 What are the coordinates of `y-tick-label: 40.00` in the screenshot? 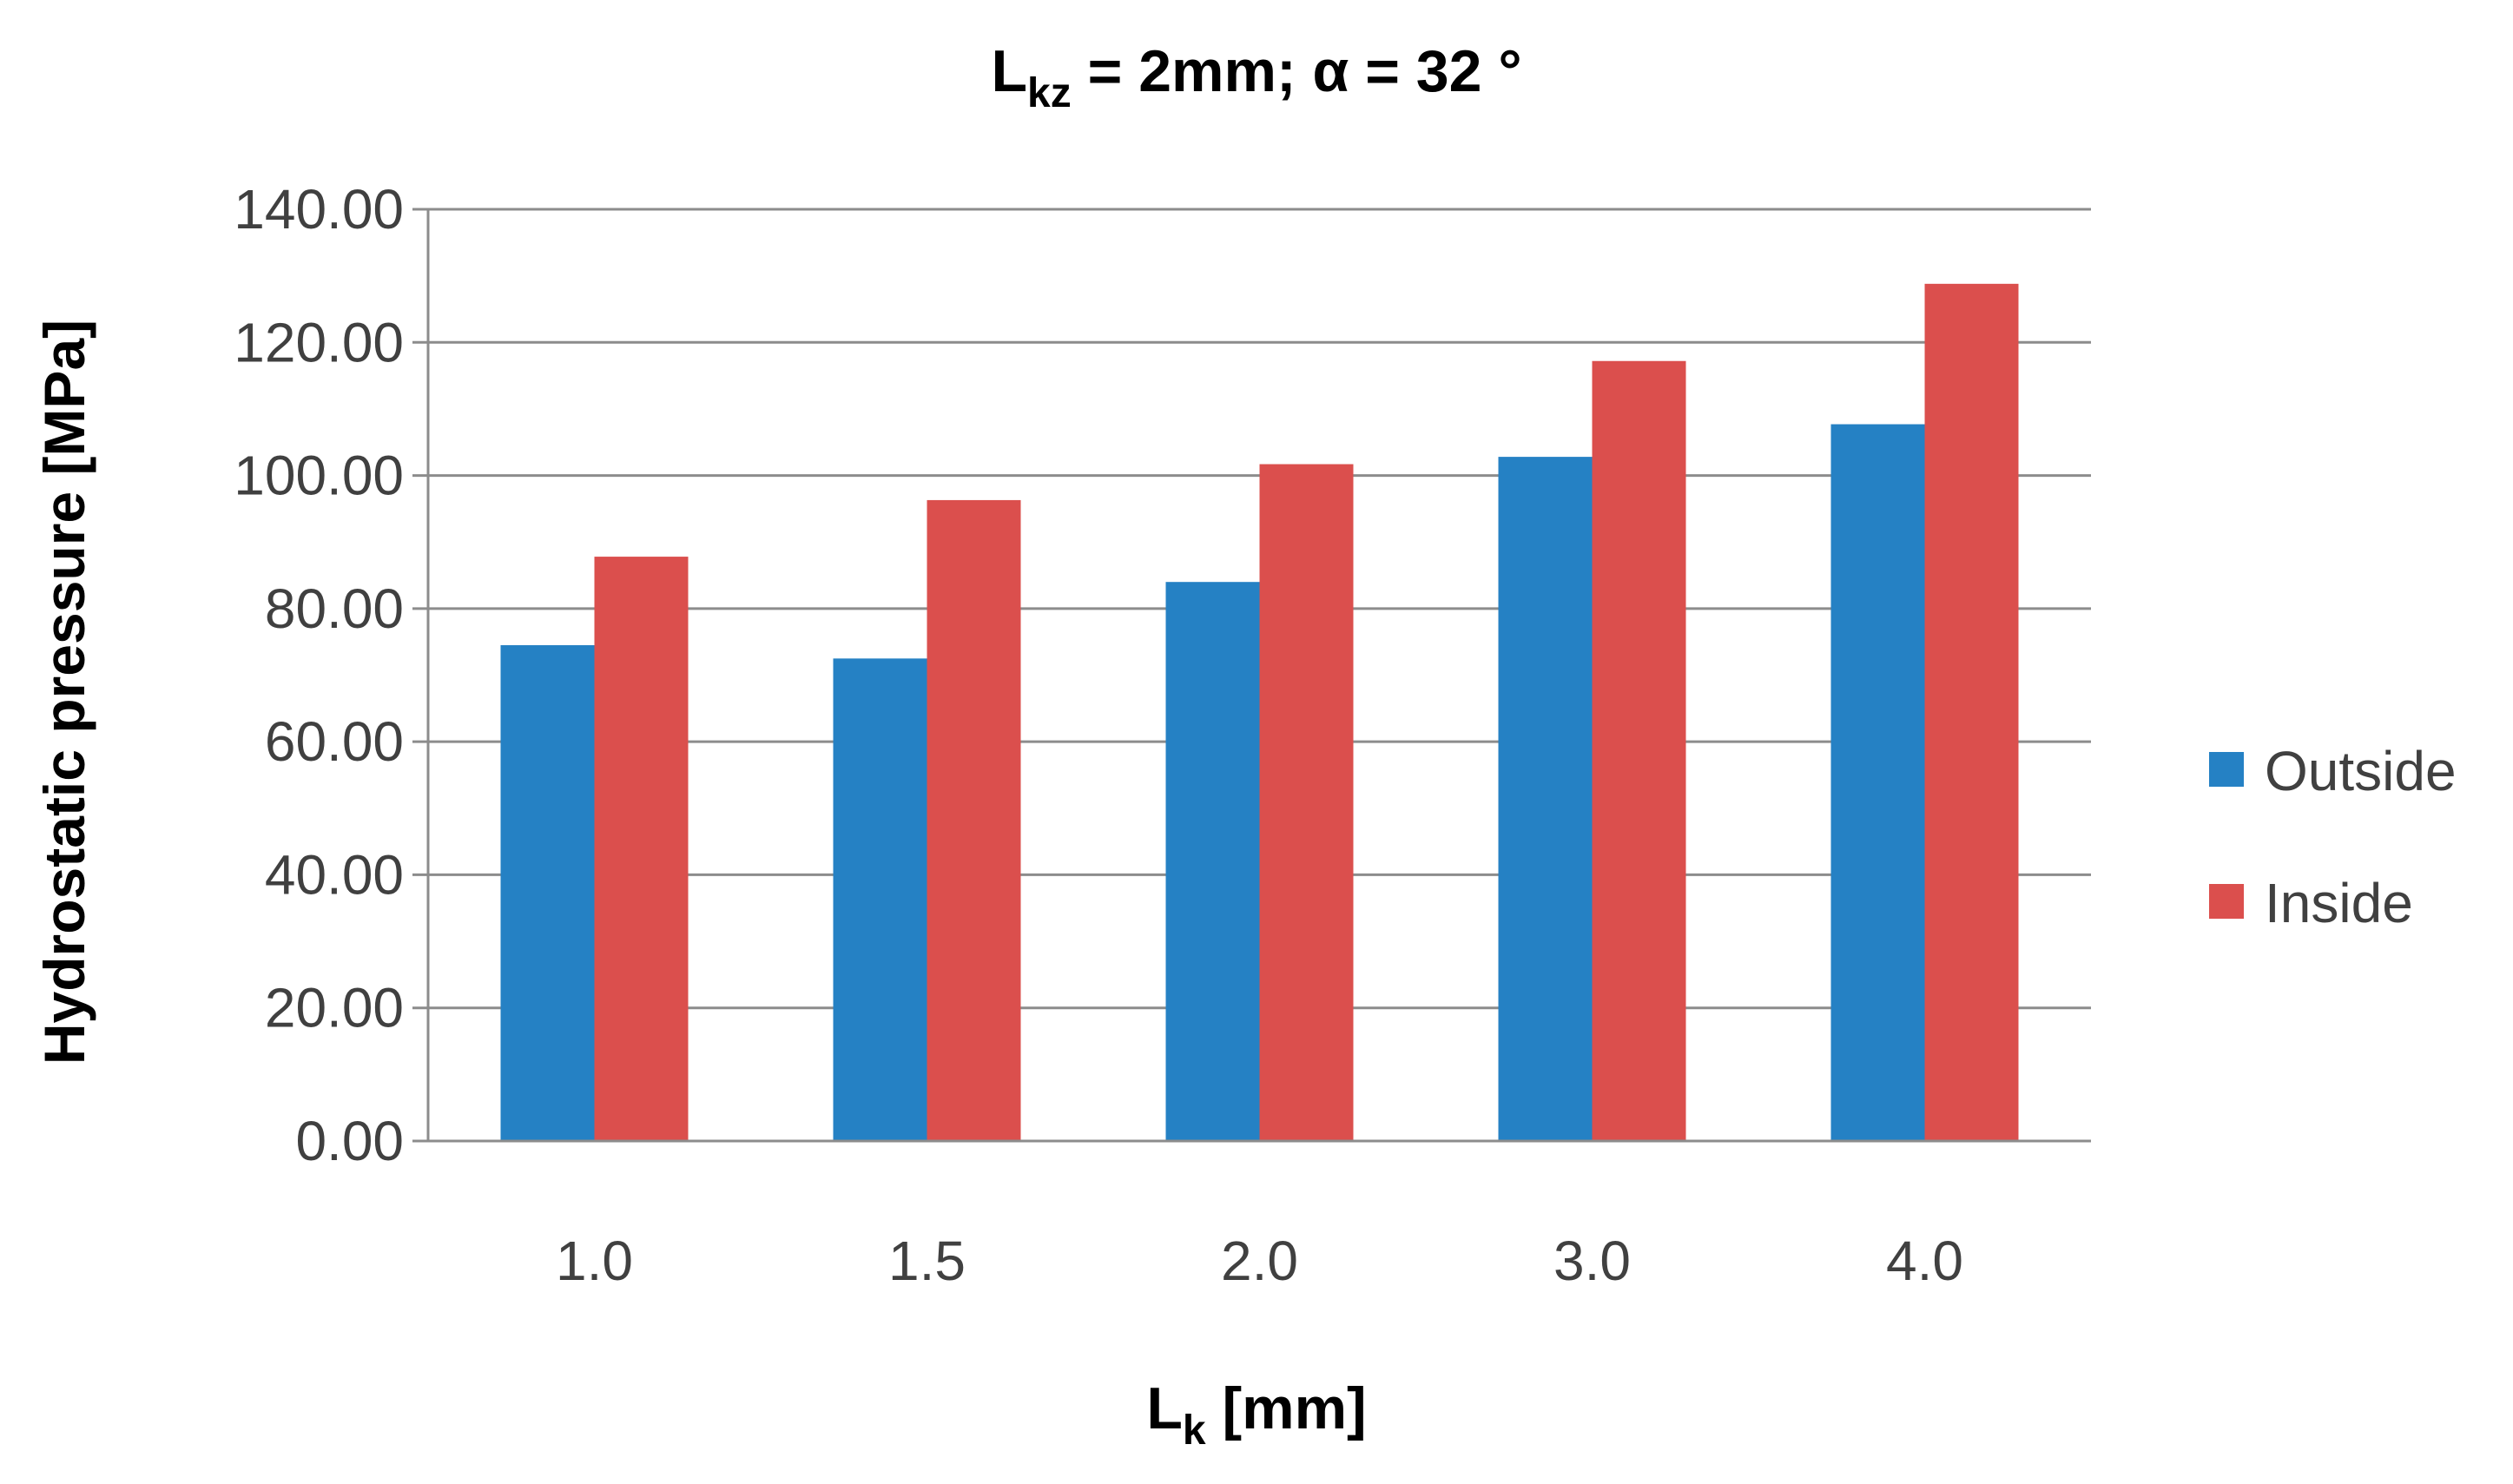 It's located at (334, 874).